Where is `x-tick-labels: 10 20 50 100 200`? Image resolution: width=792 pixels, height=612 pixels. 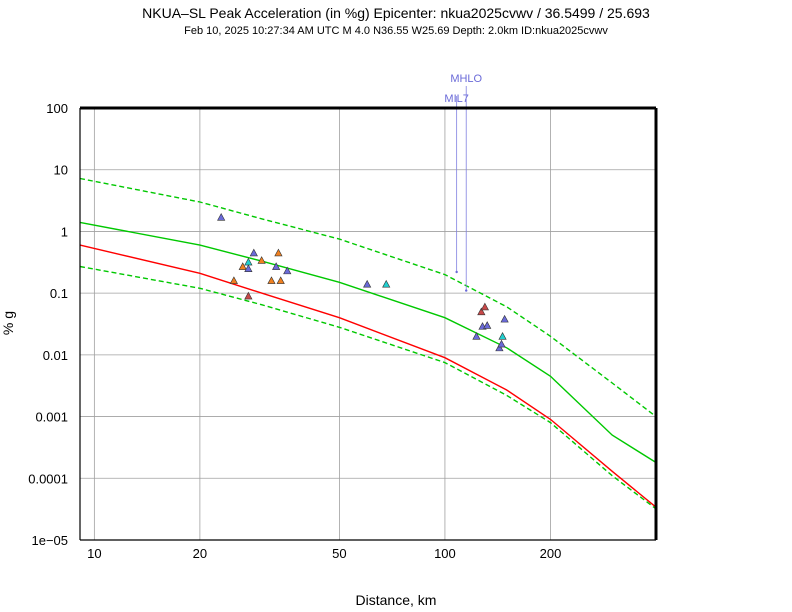 x-tick-labels: 10 20 50 100 200 is located at coordinates (324, 553).